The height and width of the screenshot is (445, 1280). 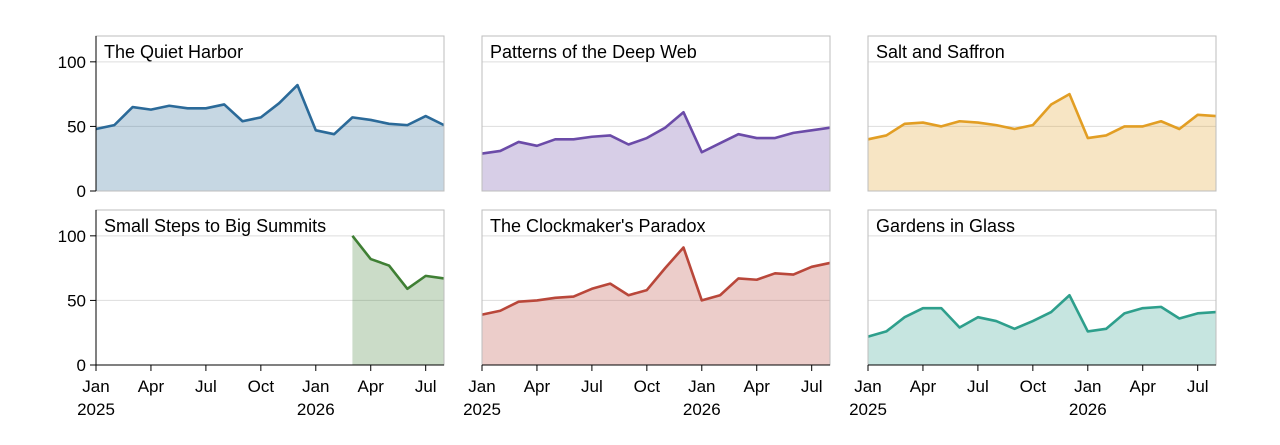 I want to click on panel-1: The Quiet Harbor 0 50 100, so click(x=251, y=118).